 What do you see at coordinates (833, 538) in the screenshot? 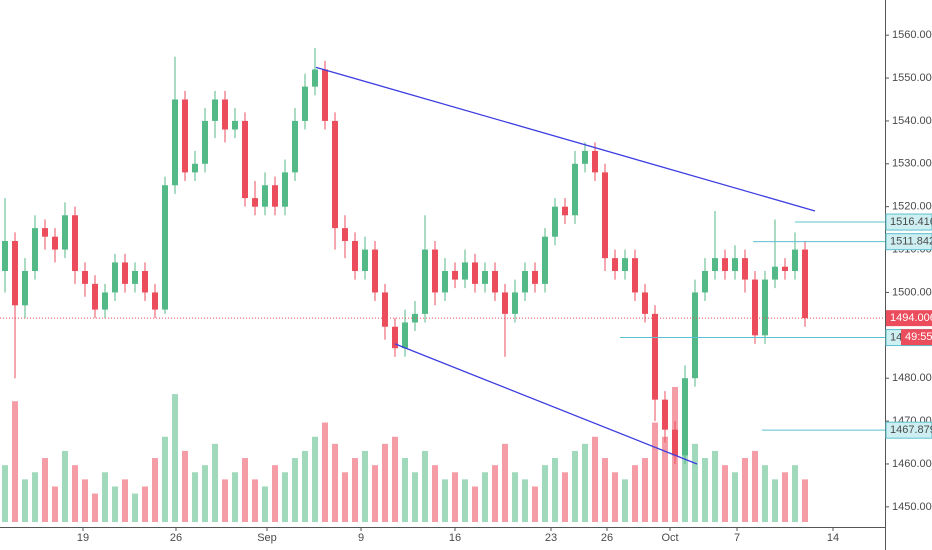
I see `x-tick-label: 14` at bounding box center [833, 538].